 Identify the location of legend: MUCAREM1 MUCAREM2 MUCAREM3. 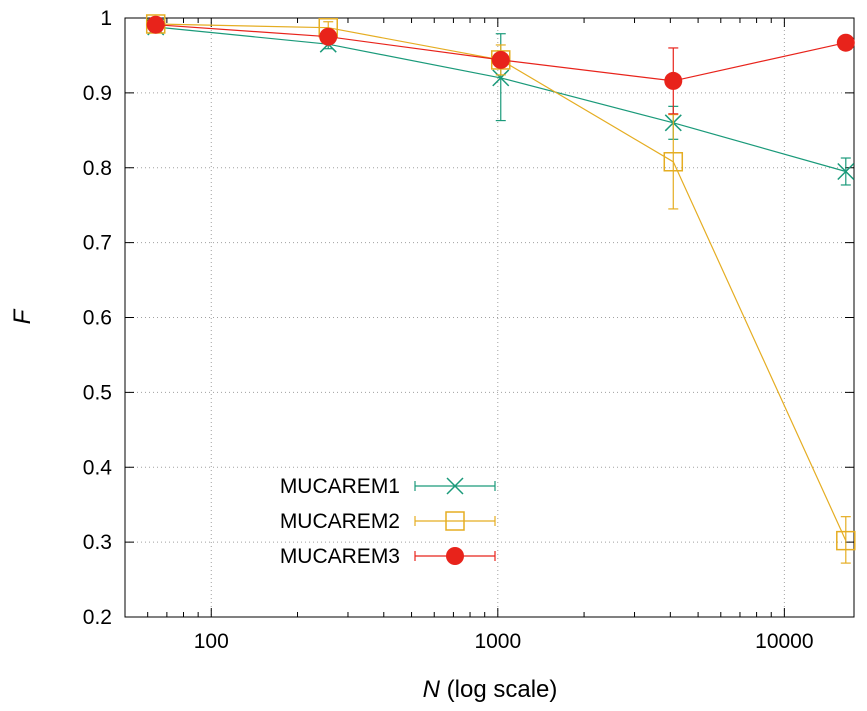
(388, 521).